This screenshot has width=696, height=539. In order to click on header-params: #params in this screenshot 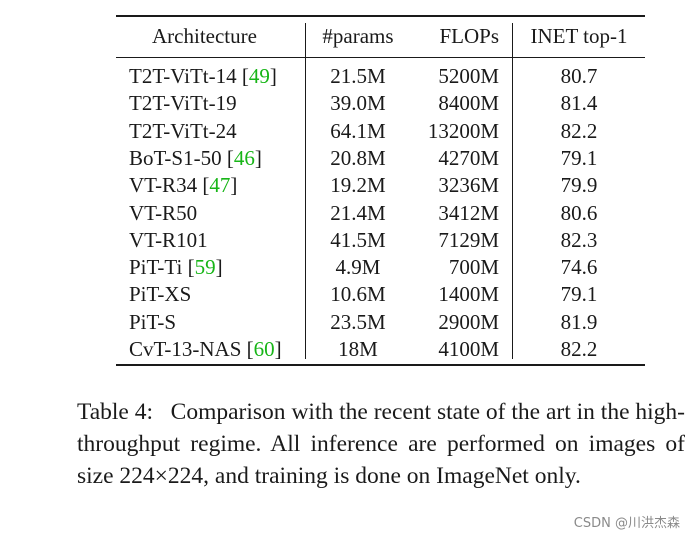, I will do `click(358, 36)`.